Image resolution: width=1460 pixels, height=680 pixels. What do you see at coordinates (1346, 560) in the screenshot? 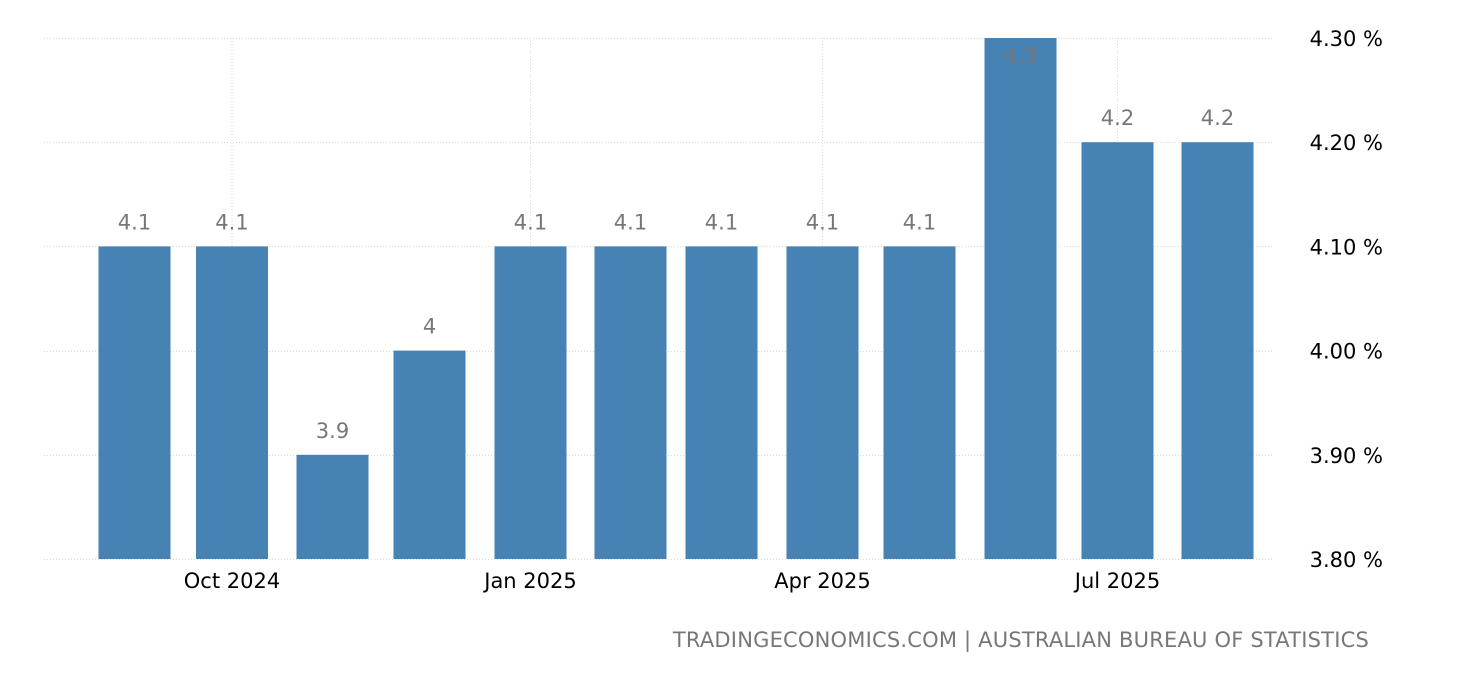
I see `y-tick-label: 3.80 %` at bounding box center [1346, 560].